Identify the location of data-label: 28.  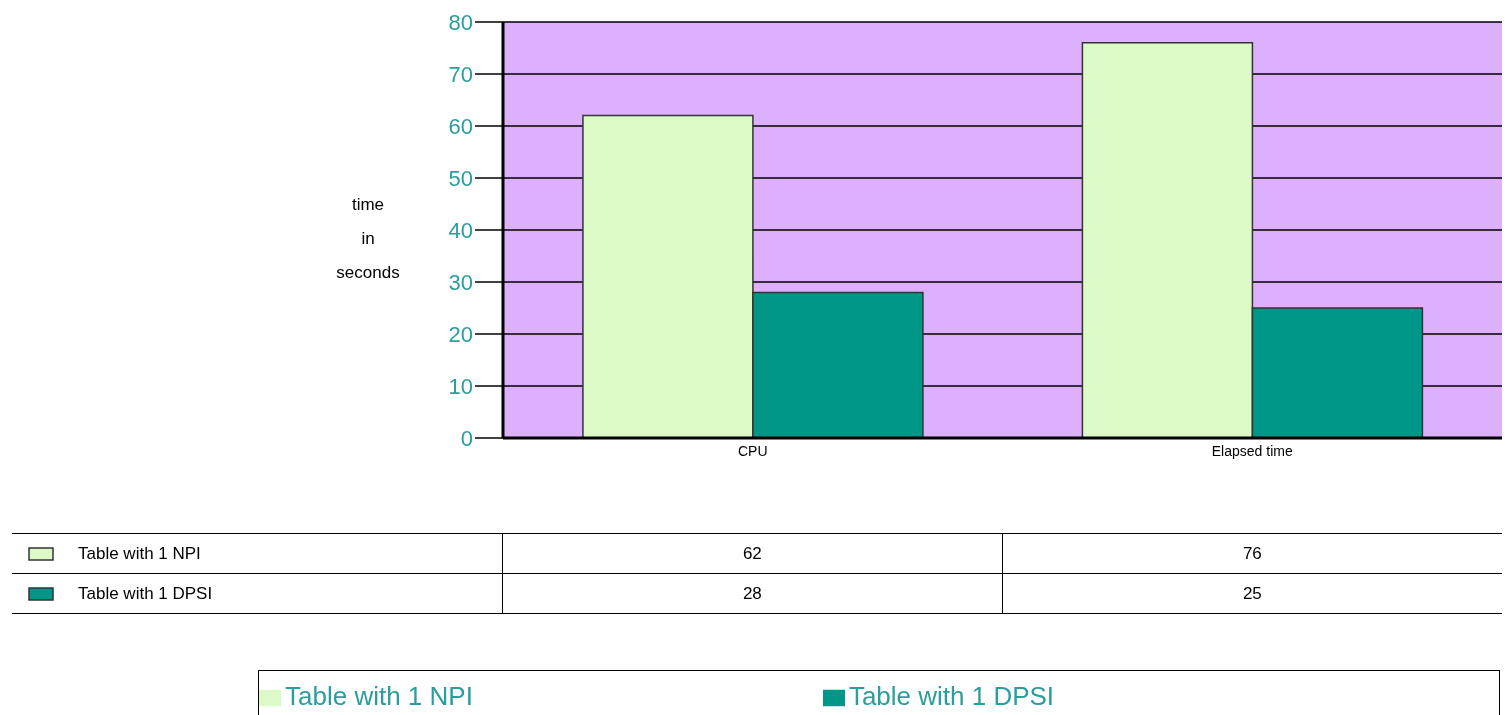
(752, 593).